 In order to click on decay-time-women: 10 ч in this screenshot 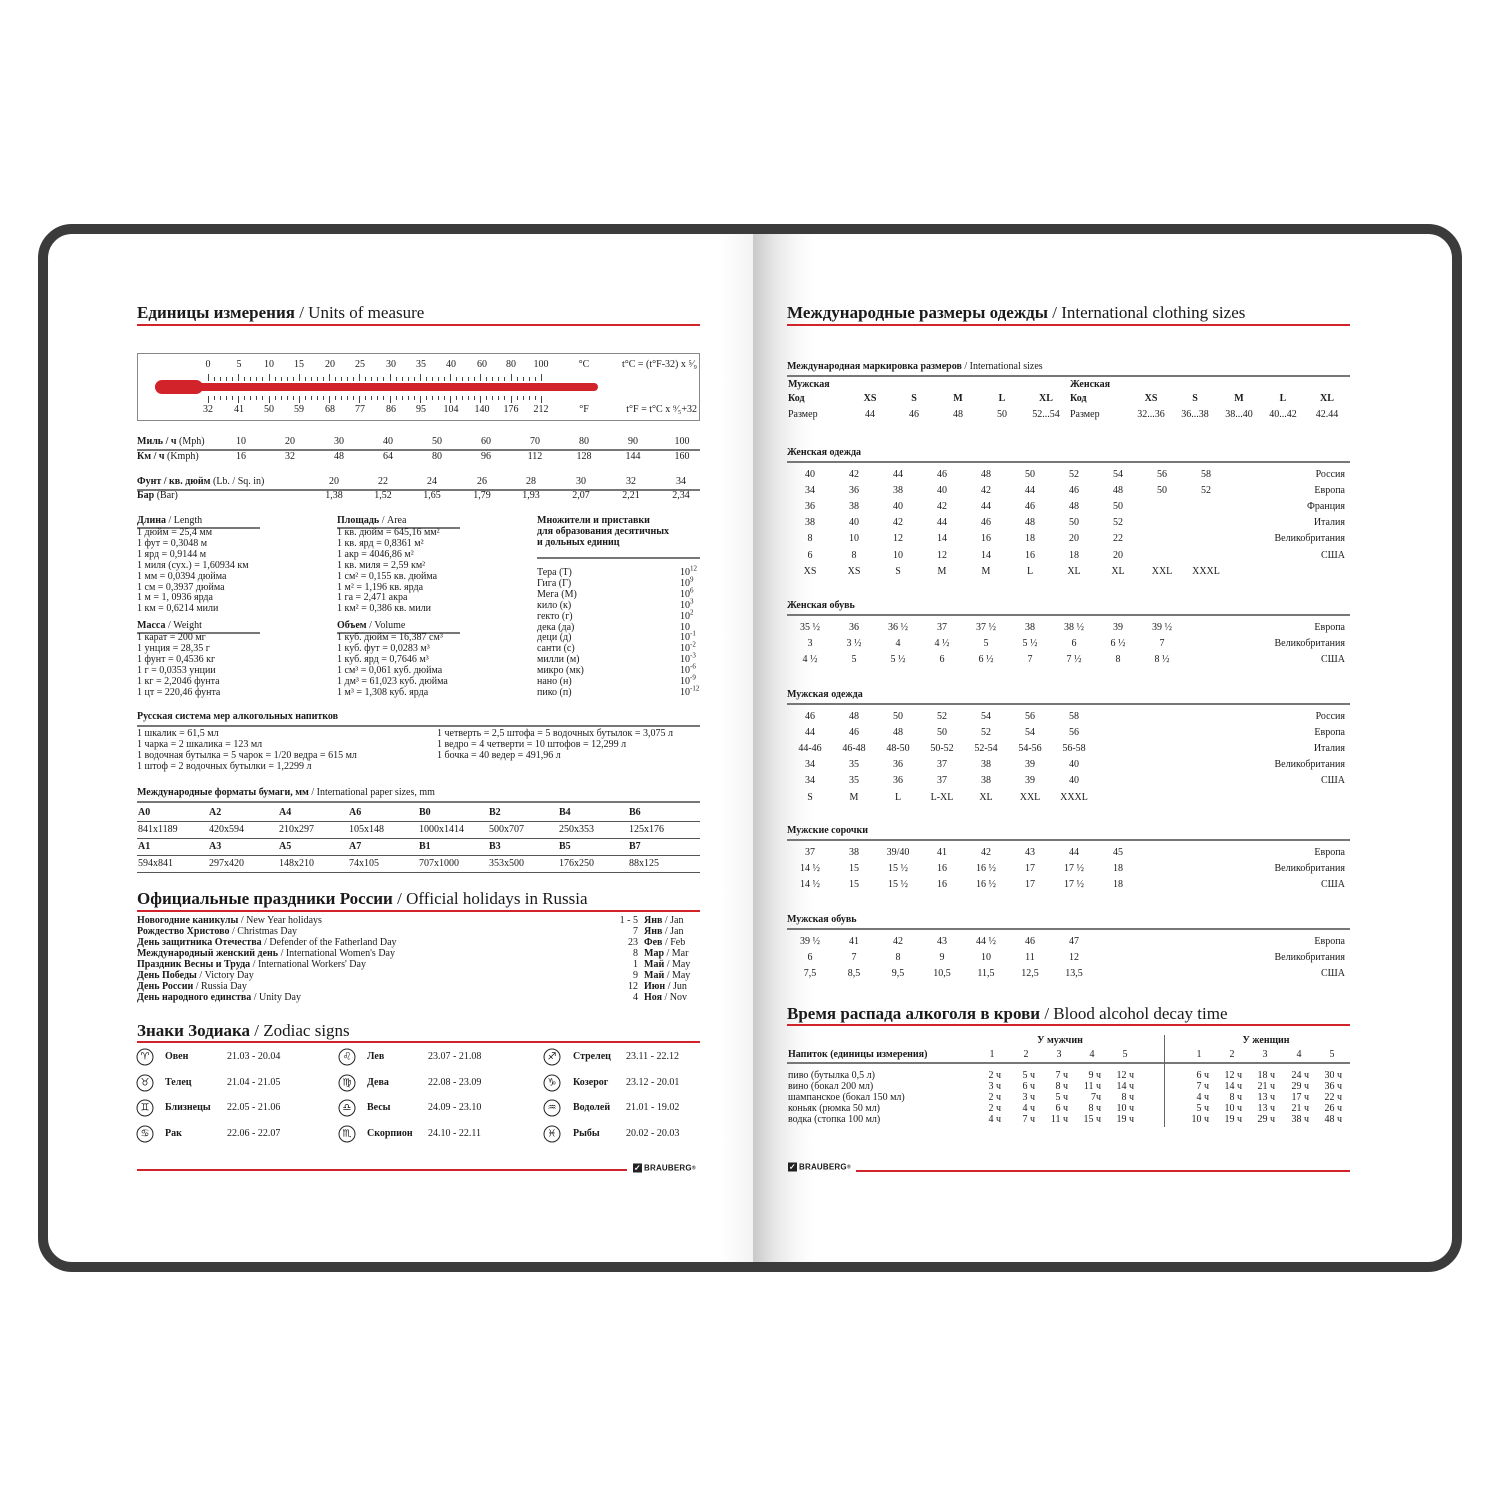, I will do `click(1200, 1119)`.